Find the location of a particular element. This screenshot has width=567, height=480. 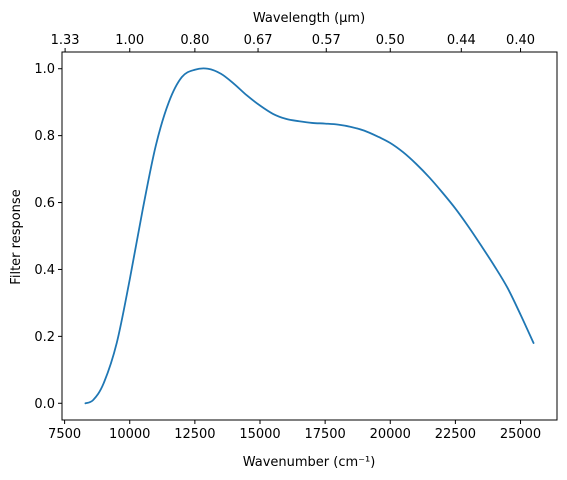

top-tick-label: 0.67 is located at coordinates (258, 40).